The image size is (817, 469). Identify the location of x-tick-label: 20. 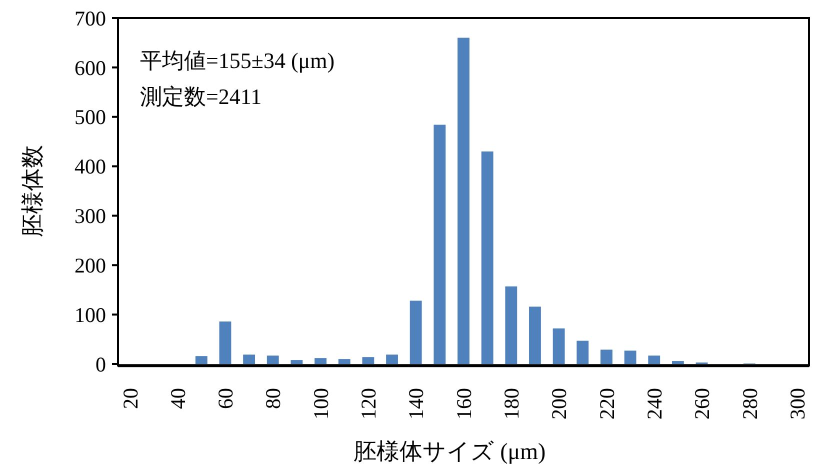
(130, 398).